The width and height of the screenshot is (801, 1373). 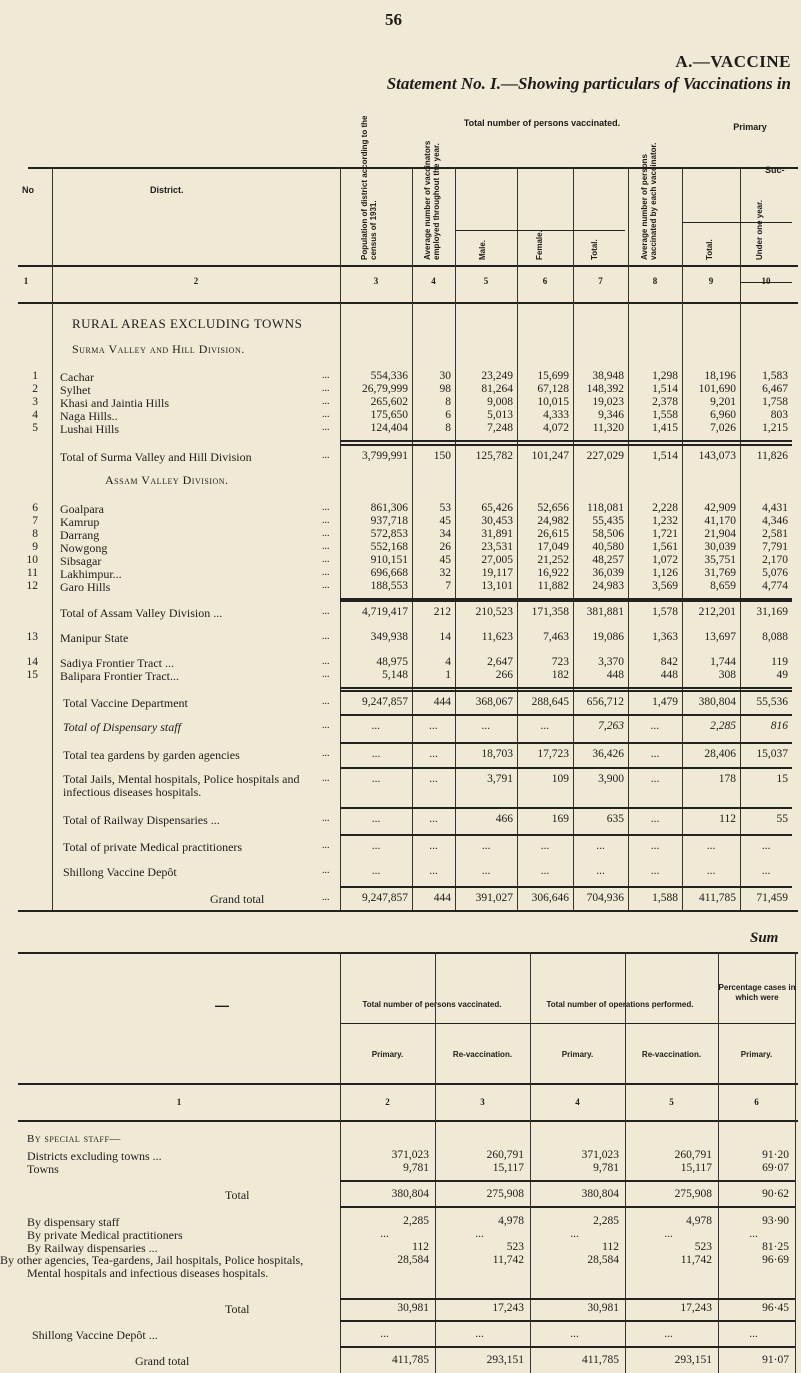 What do you see at coordinates (560, 819) in the screenshot?
I see `table-cell: 169` at bounding box center [560, 819].